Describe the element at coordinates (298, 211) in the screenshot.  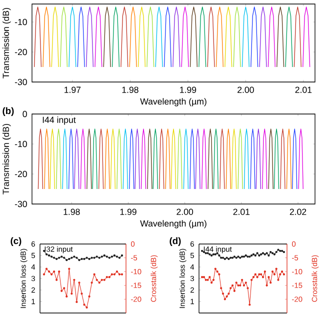
I see `x-tick-label: 2.02` at that location.